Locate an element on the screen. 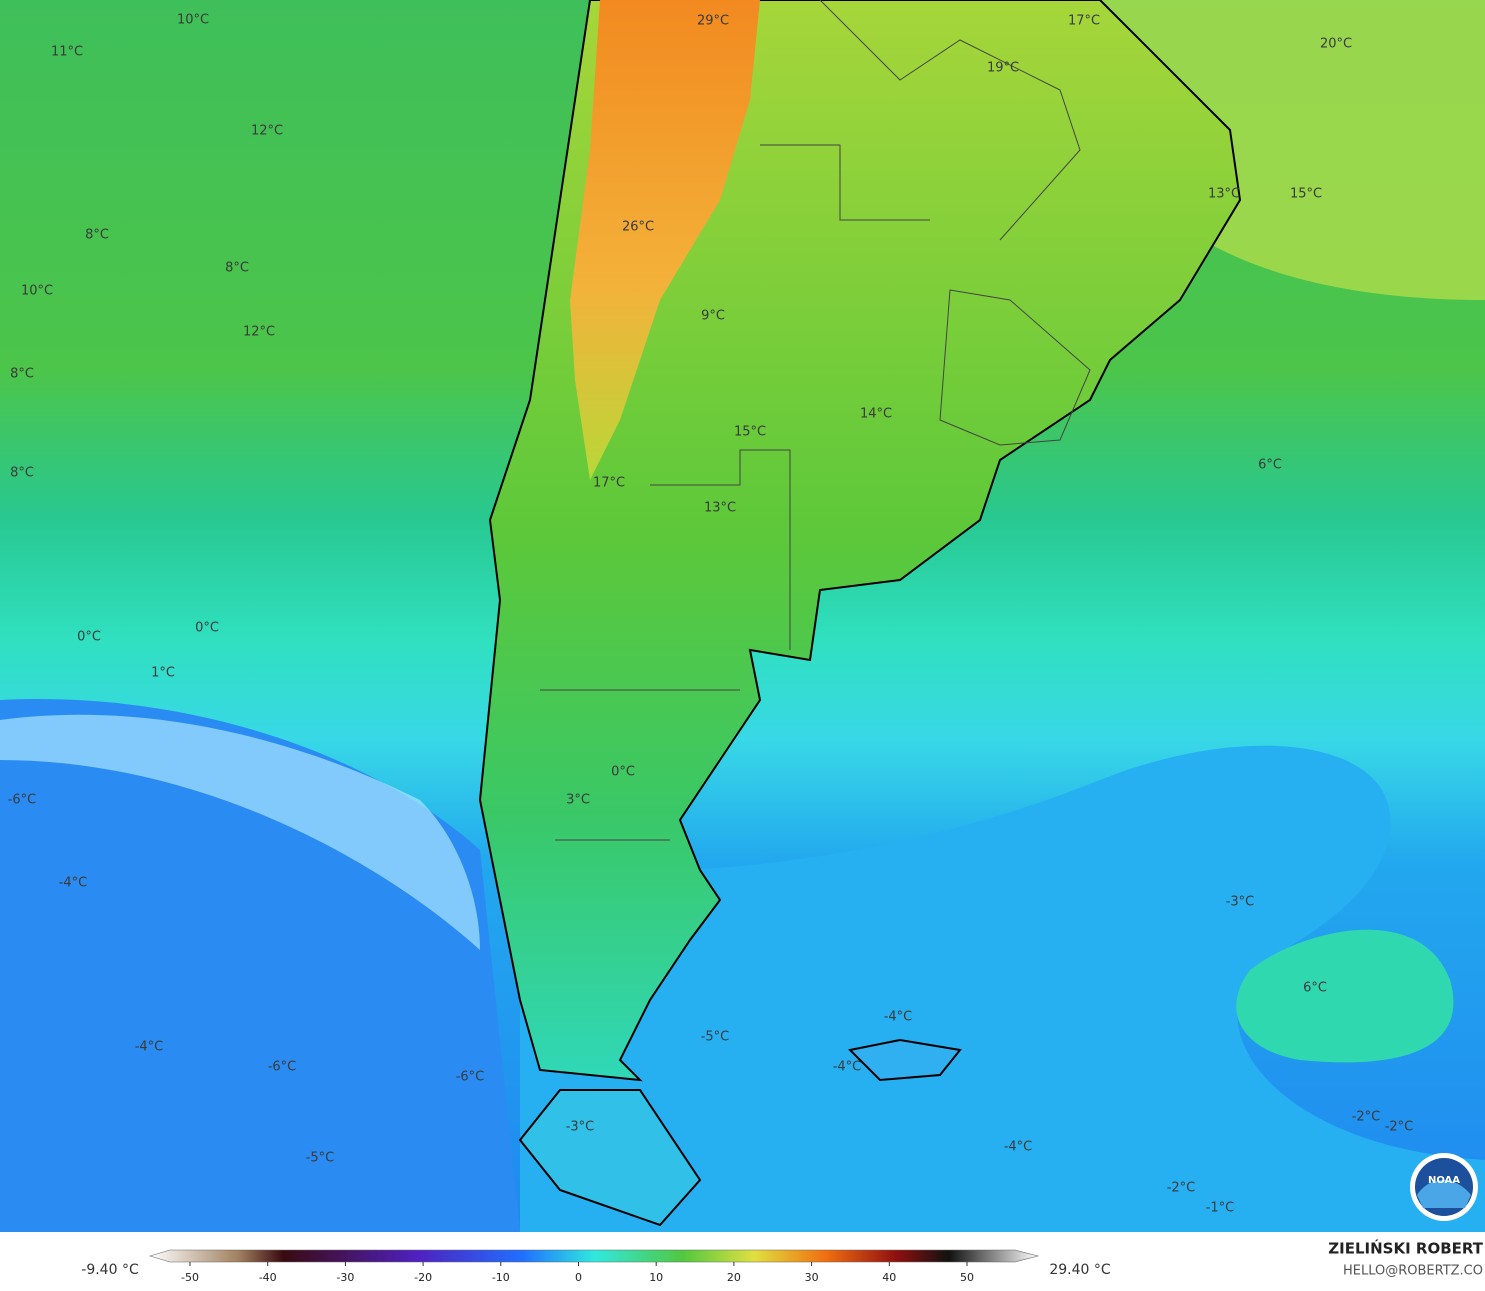 The height and width of the screenshot is (1291, 1485). email: HELLO@ROBERTZ.CO is located at coordinates (1413, 1271).